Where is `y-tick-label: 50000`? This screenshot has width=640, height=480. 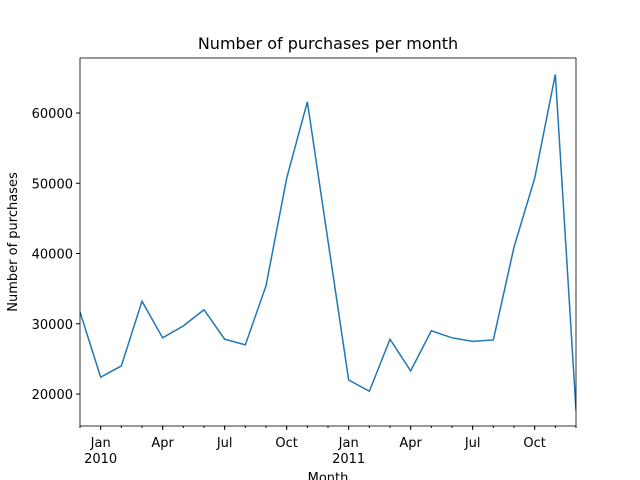
y-tick-label: 50000 is located at coordinates (52, 184).